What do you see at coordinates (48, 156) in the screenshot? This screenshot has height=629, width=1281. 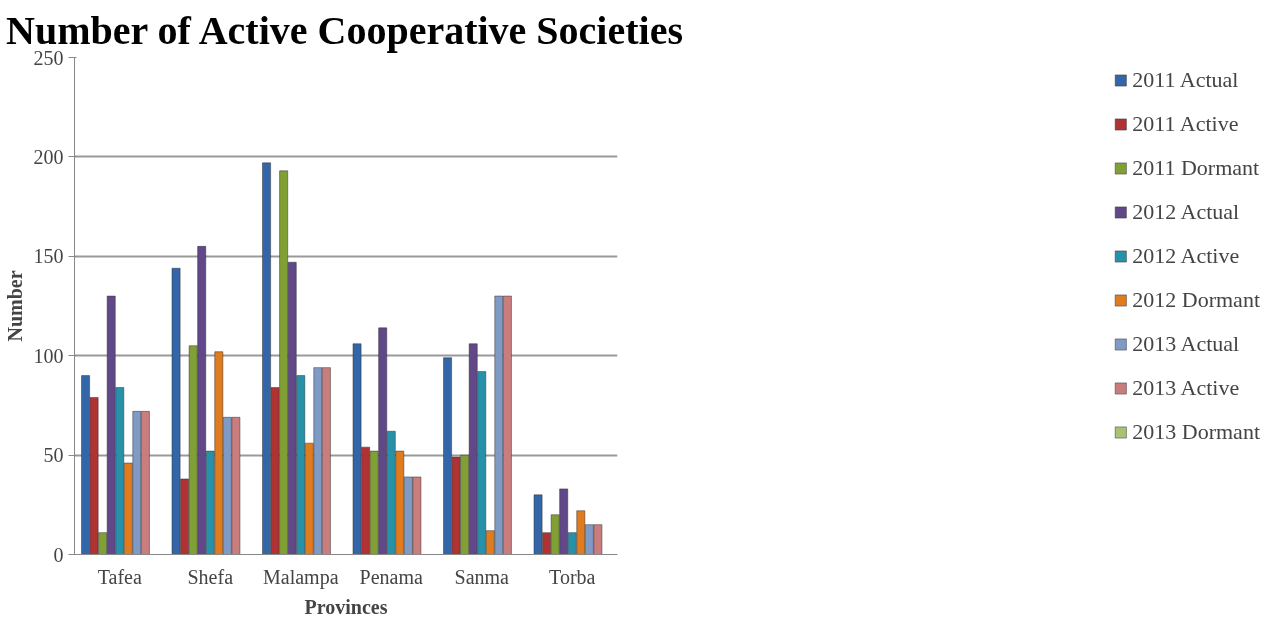 I see `y-tick-label: 200` at bounding box center [48, 156].